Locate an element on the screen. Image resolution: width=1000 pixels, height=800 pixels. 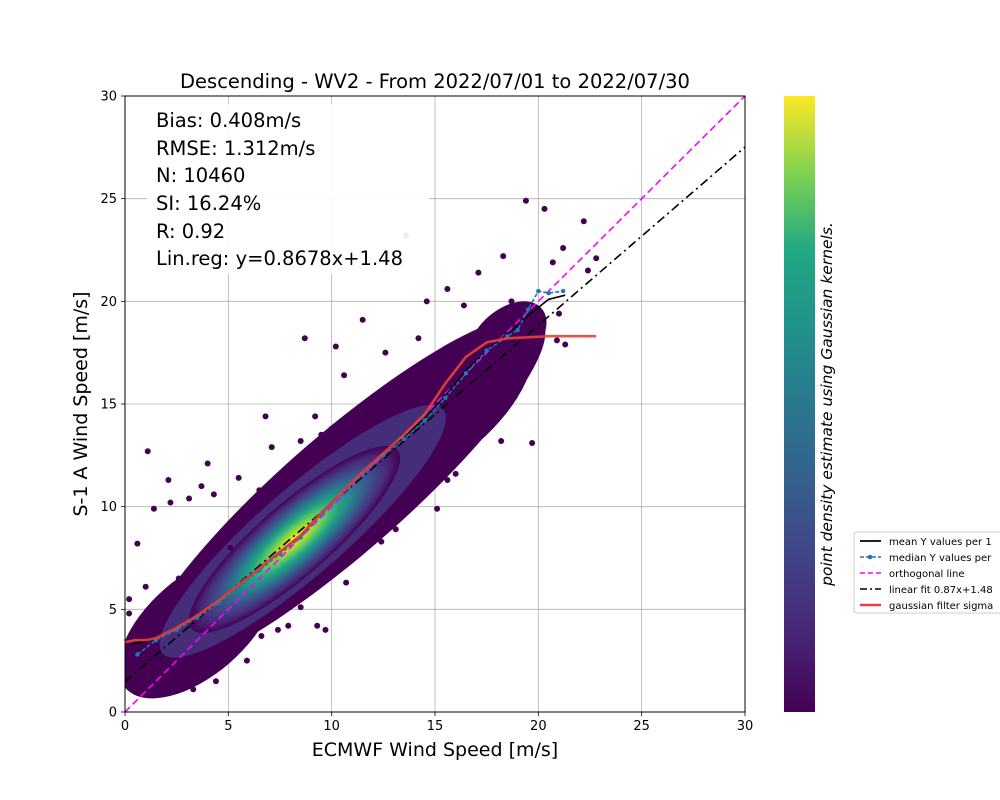
y-tick-label: 10 is located at coordinates (108, 507).